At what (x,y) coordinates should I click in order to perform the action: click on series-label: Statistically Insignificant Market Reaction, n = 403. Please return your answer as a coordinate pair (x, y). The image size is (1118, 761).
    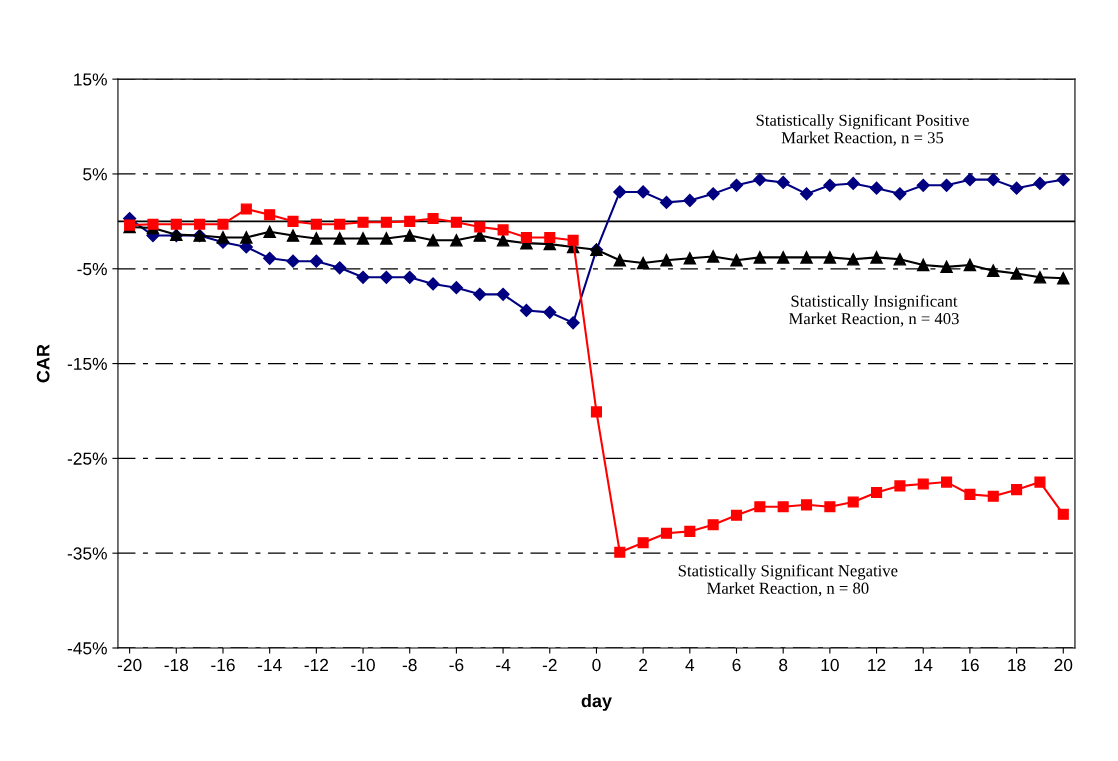
    Looking at the image, I should click on (874, 310).